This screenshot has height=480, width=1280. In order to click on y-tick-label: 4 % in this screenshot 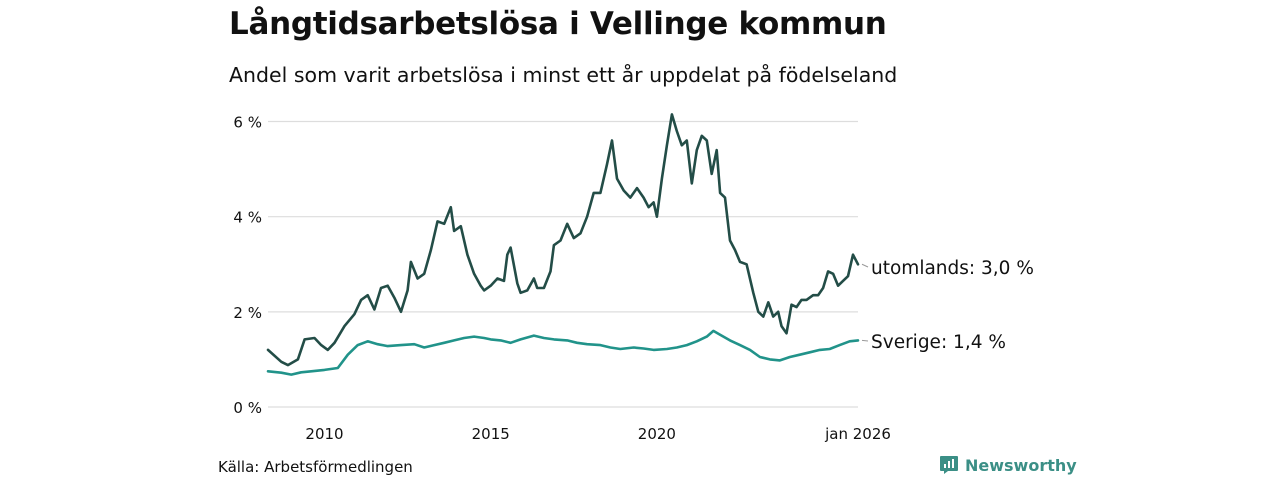, I will do `click(247, 218)`.